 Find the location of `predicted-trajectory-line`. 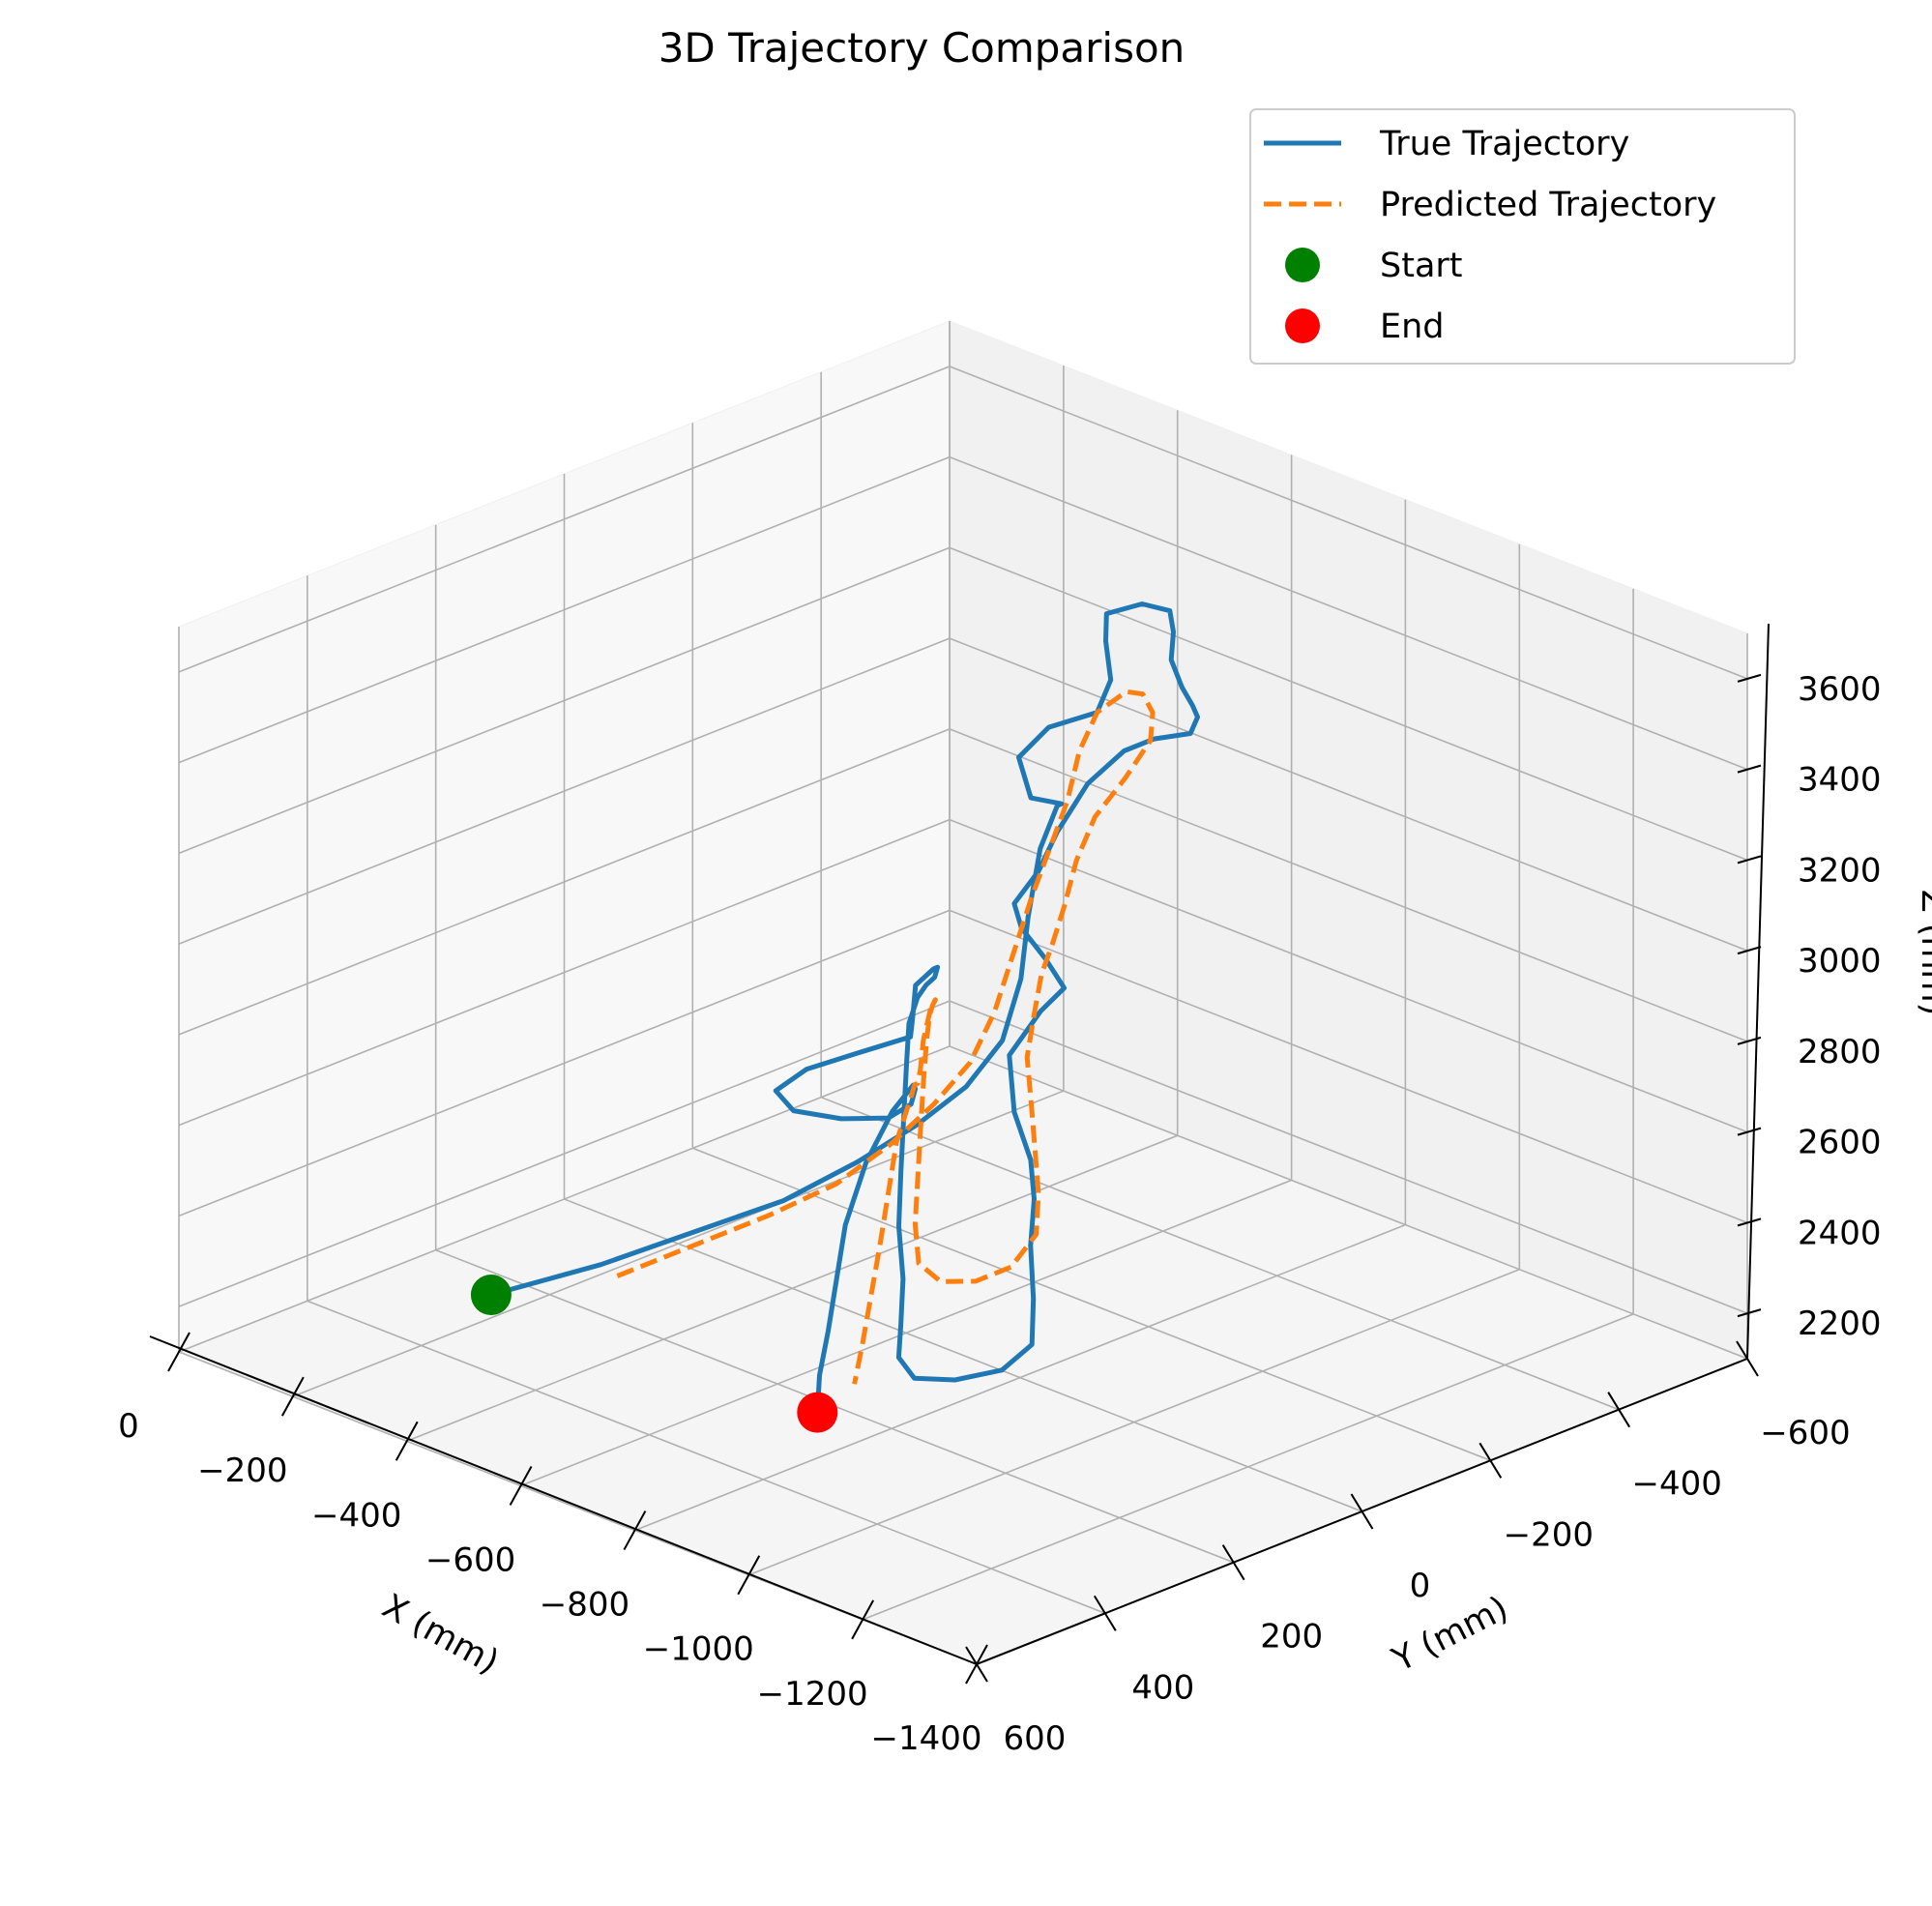

predicted-trajectory-line is located at coordinates (886, 1037).